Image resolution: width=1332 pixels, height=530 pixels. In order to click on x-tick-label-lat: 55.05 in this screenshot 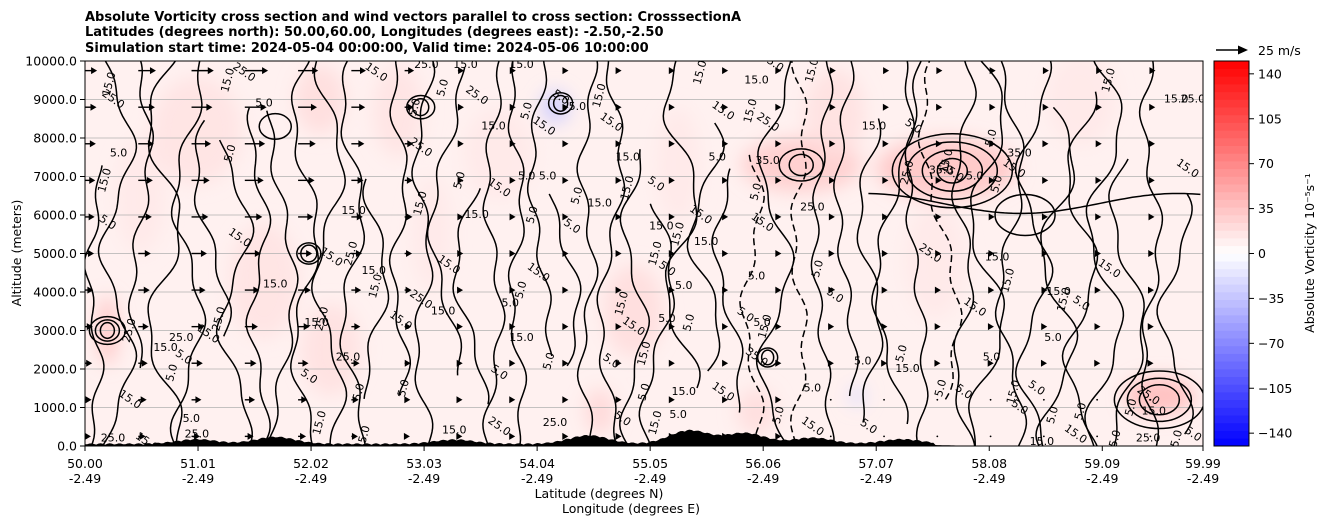, I will do `click(650, 463)`.